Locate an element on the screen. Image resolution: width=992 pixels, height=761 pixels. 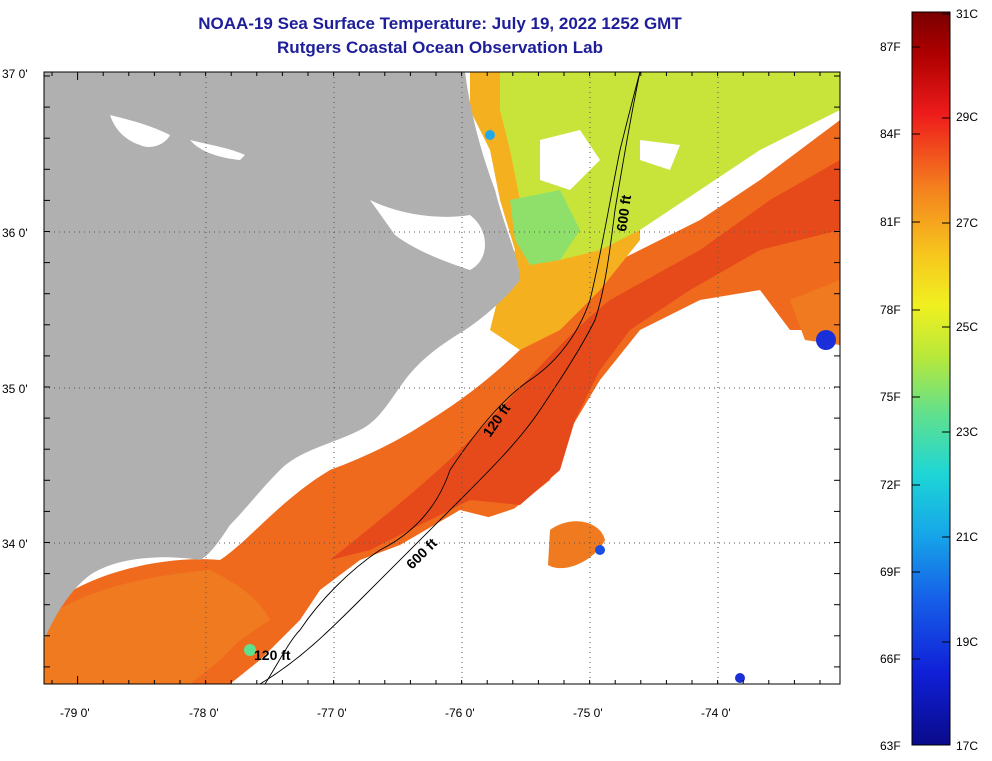
colorbar-c-label: 17C is located at coordinates (967, 746).